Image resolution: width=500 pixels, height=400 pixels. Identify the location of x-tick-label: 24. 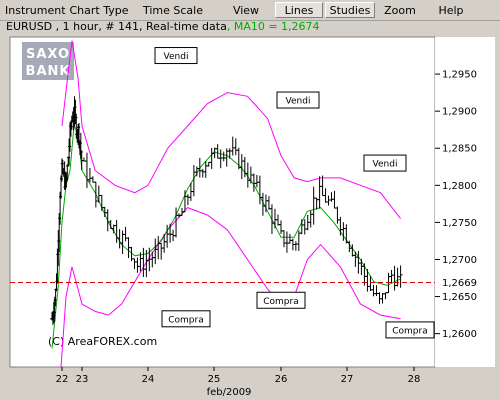
(148, 379).